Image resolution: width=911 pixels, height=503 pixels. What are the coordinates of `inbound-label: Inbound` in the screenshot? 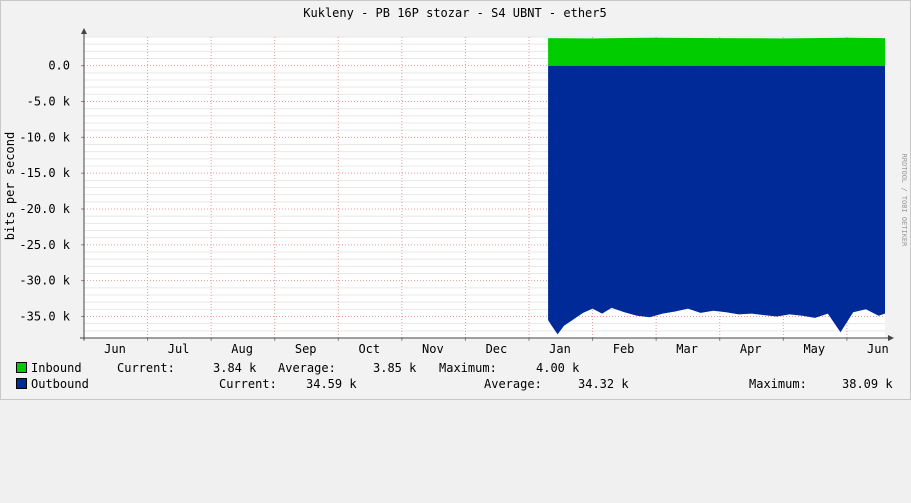 It's located at (56, 368).